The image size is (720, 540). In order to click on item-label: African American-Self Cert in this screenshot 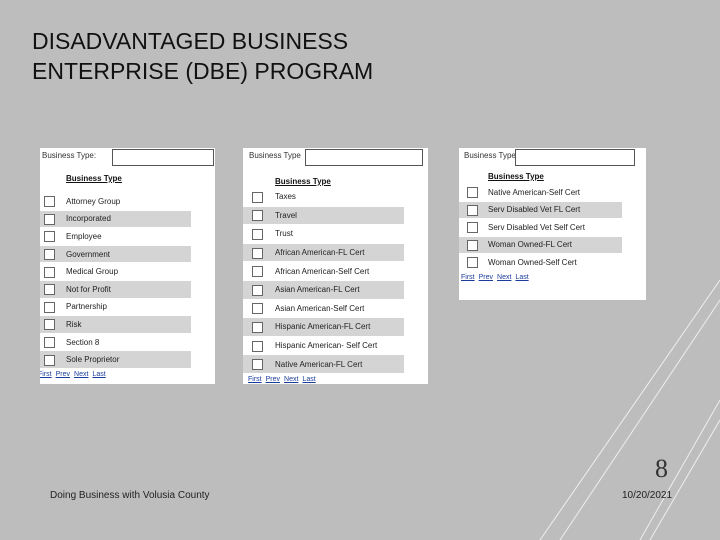, I will do `click(322, 271)`.